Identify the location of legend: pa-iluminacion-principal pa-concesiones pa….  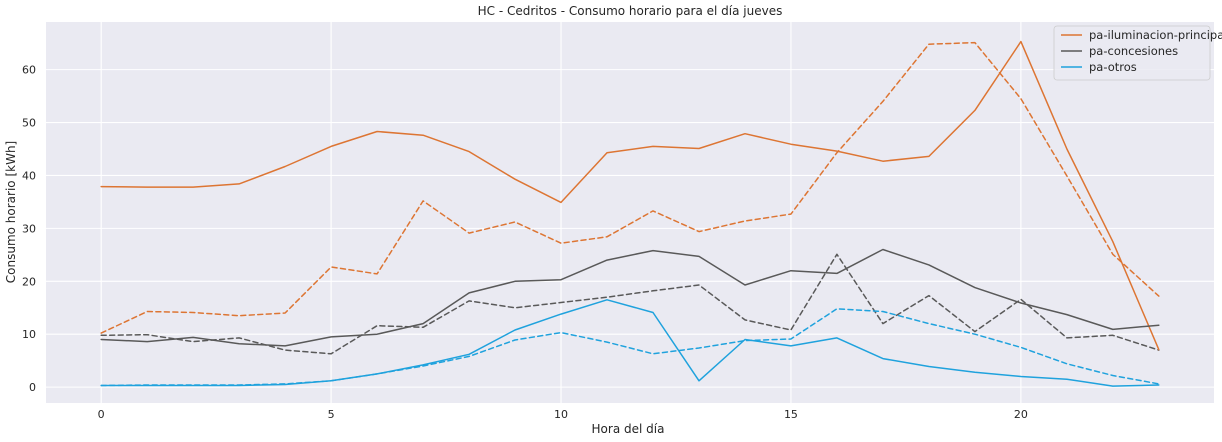
(1137, 53).